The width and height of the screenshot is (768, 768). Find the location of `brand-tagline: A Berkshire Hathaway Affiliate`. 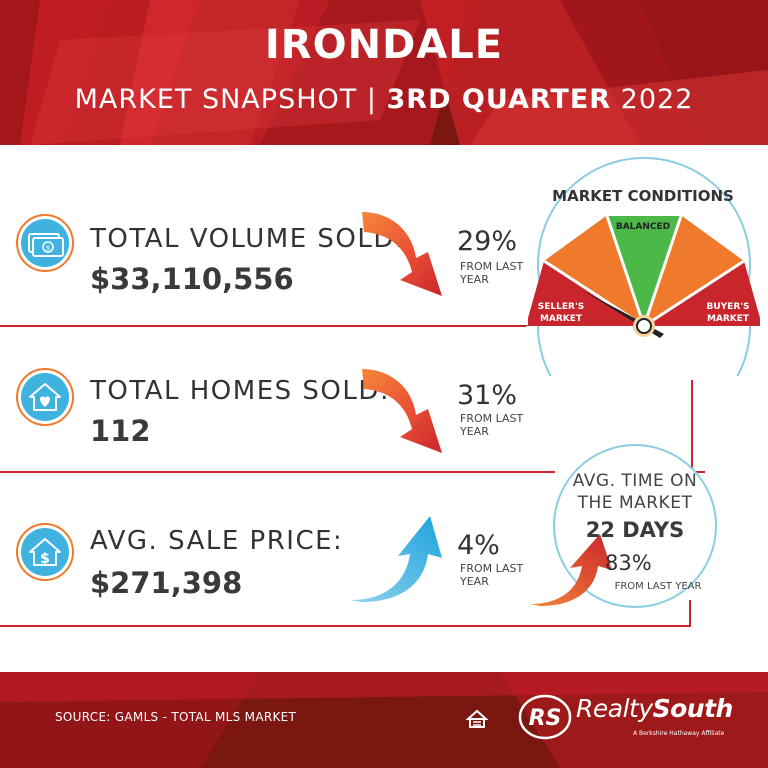

brand-tagline: A Berkshire Hathaway Affiliate is located at coordinates (679, 733).